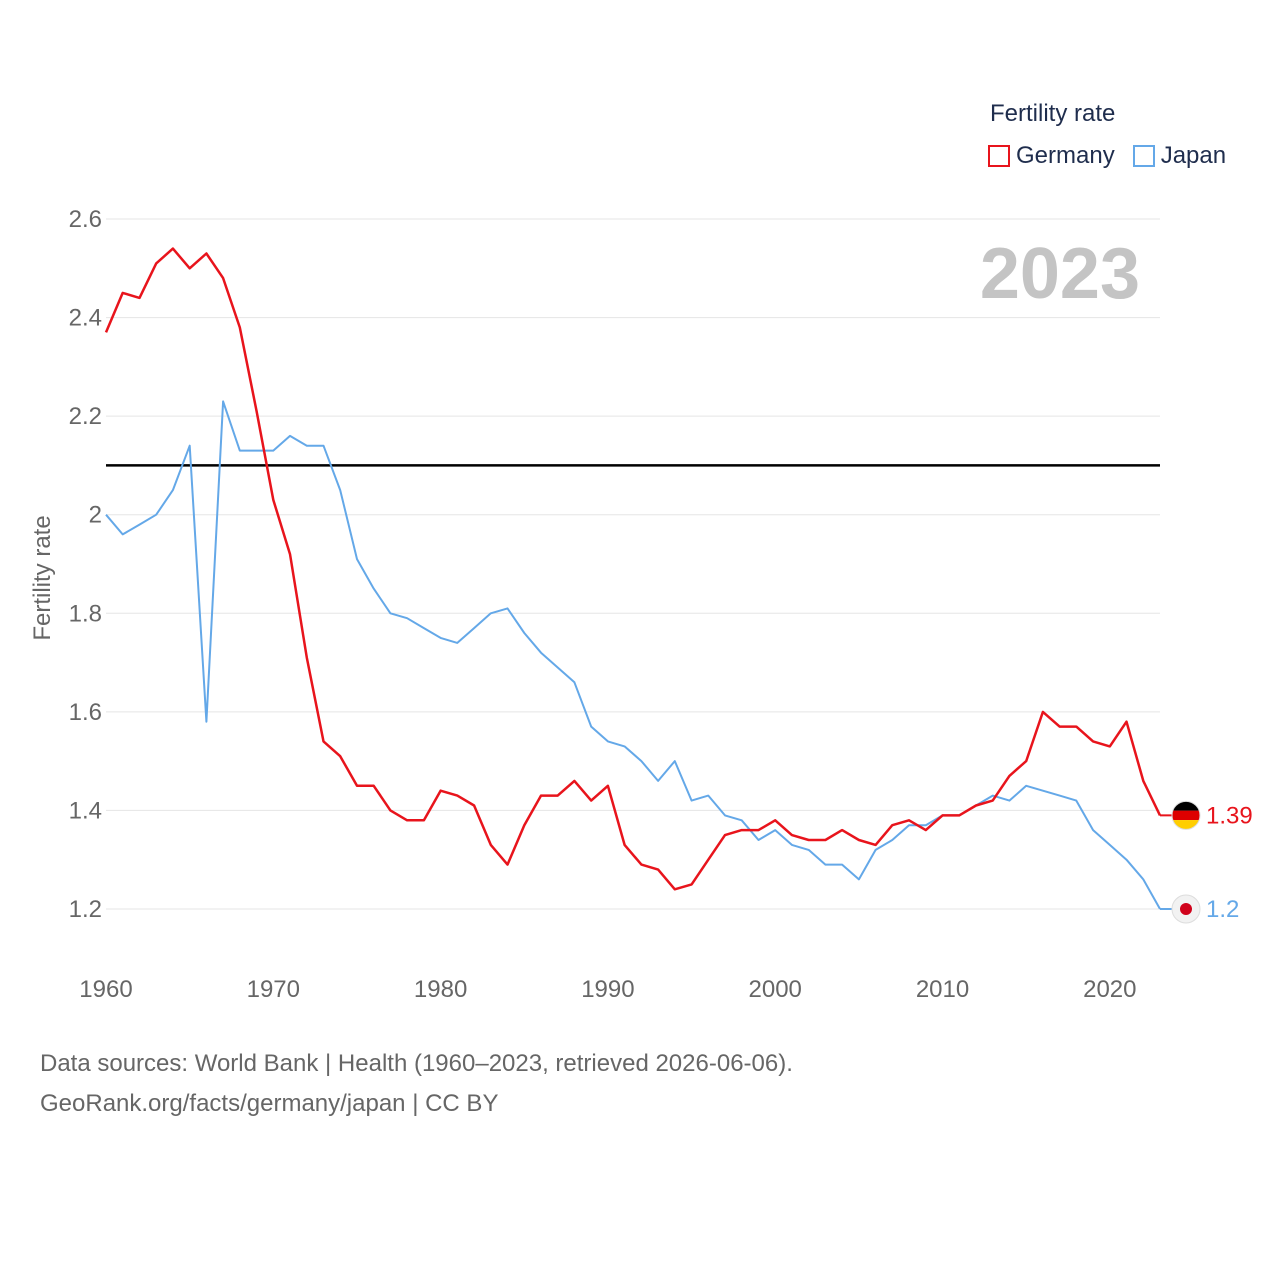 This screenshot has height=1280, width=1280. Describe the element at coordinates (1186, 825) in the screenshot. I see `flag-stripe-gold` at that location.